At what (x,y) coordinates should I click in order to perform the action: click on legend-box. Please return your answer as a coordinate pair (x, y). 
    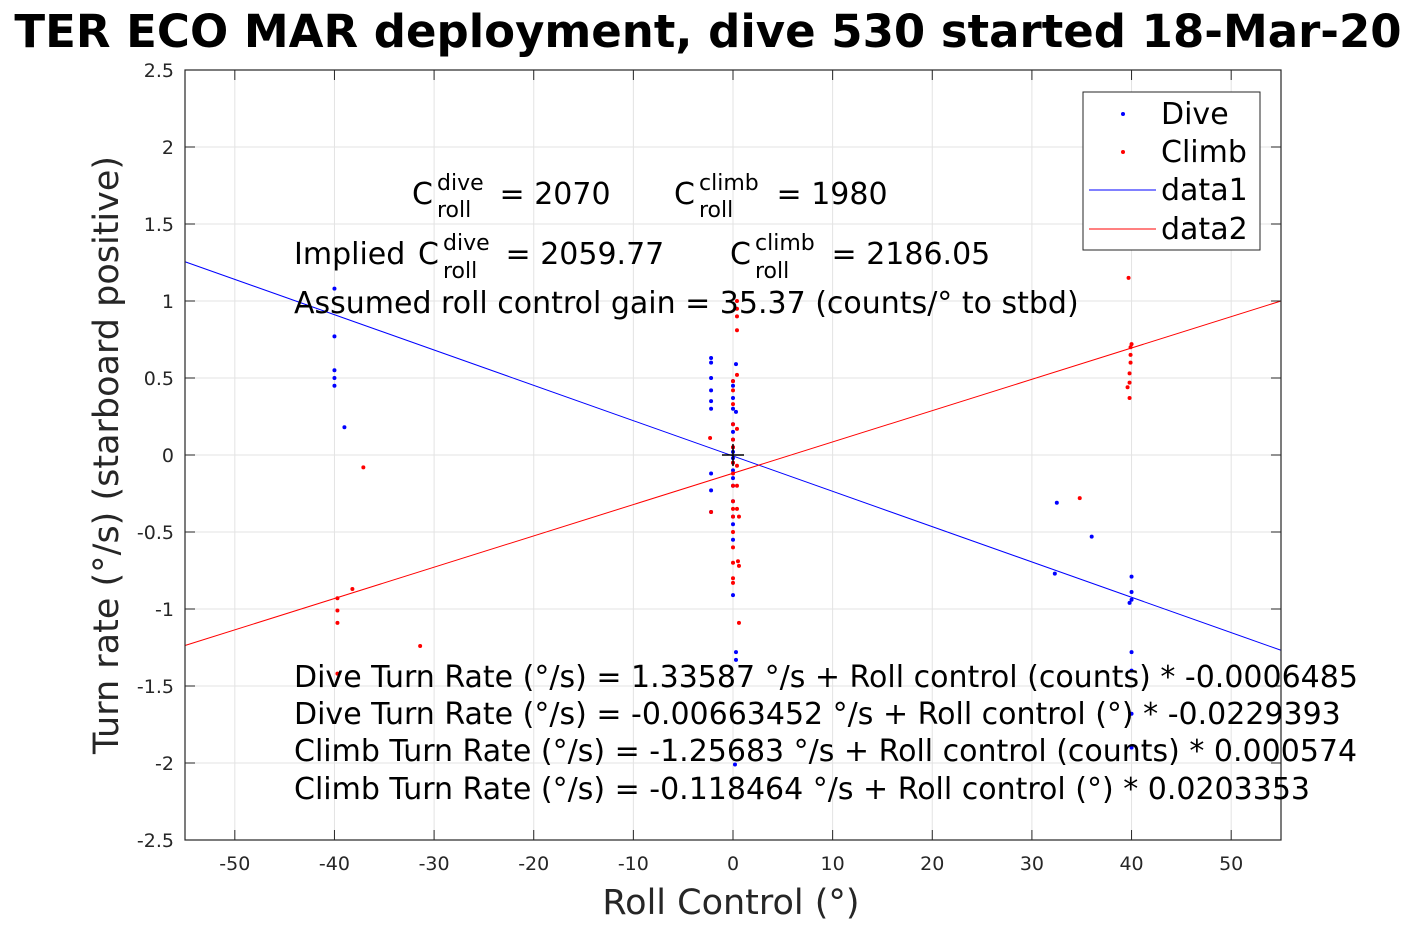
    Looking at the image, I should click on (1171, 171).